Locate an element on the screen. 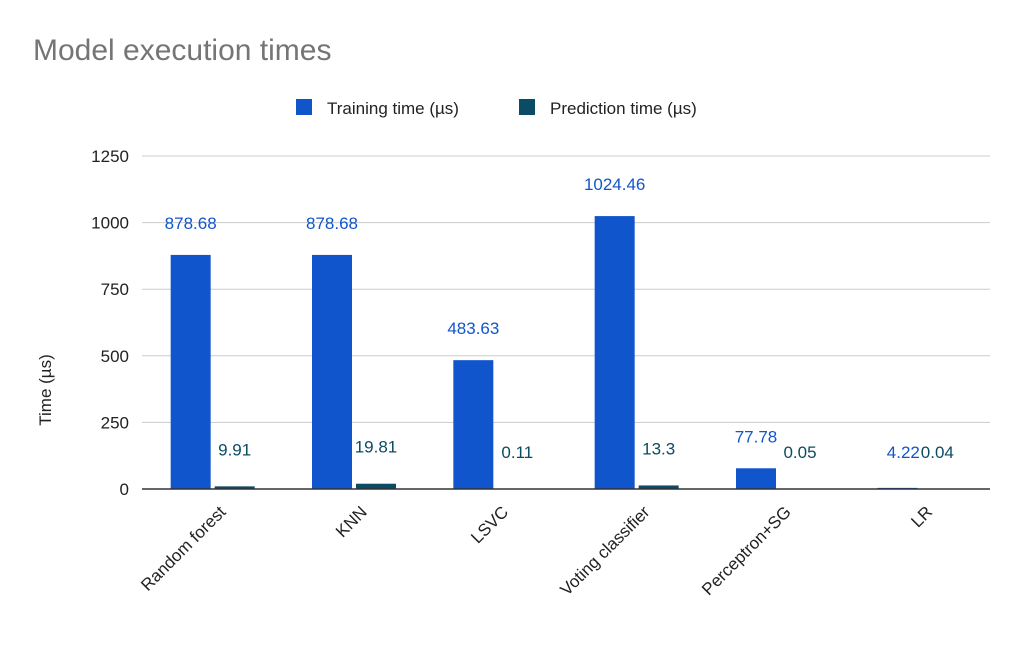 This screenshot has height=648, width=1023. legend-label: Prediction time (µs) is located at coordinates (623, 108).